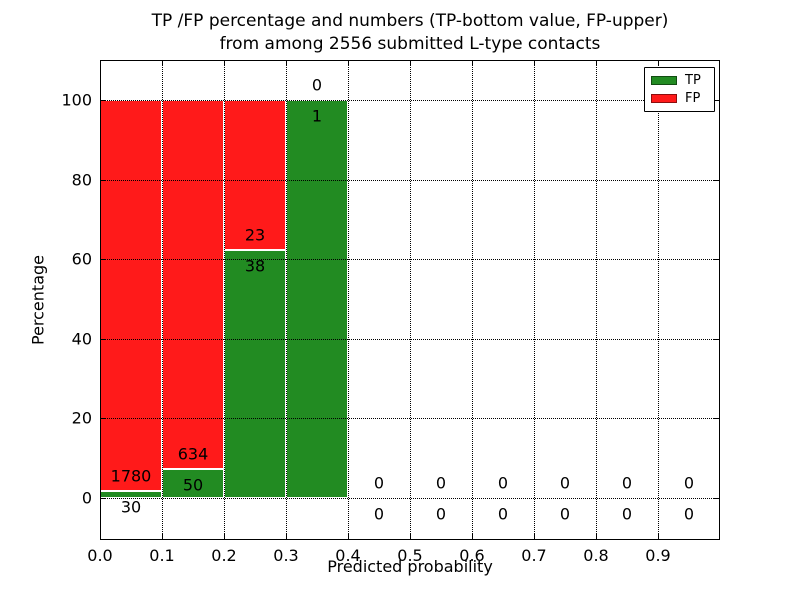 The width and height of the screenshot is (800, 600). Describe the element at coordinates (664, 81) in the screenshot. I see `tp-color-swatch` at that location.